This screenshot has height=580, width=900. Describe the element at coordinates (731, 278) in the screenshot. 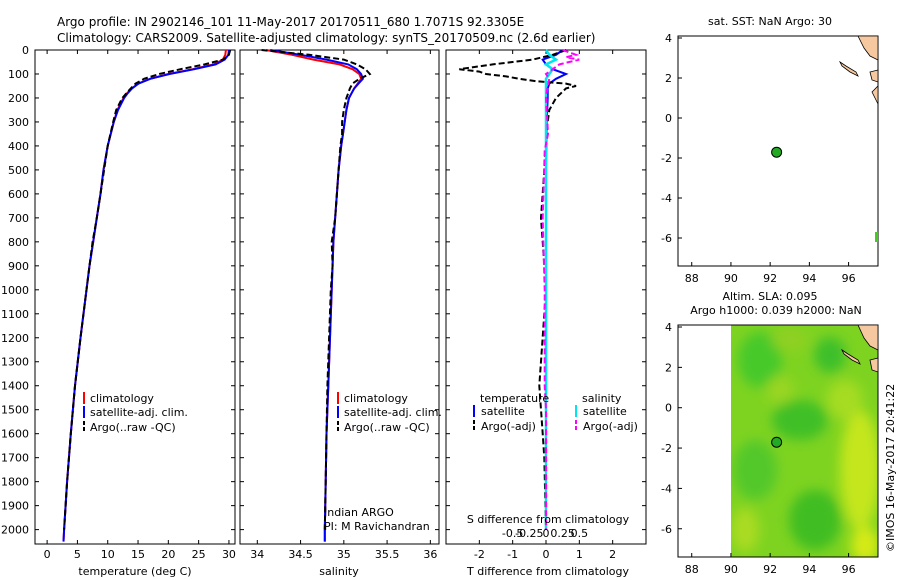

I see `lon-tick-label: 90` at that location.